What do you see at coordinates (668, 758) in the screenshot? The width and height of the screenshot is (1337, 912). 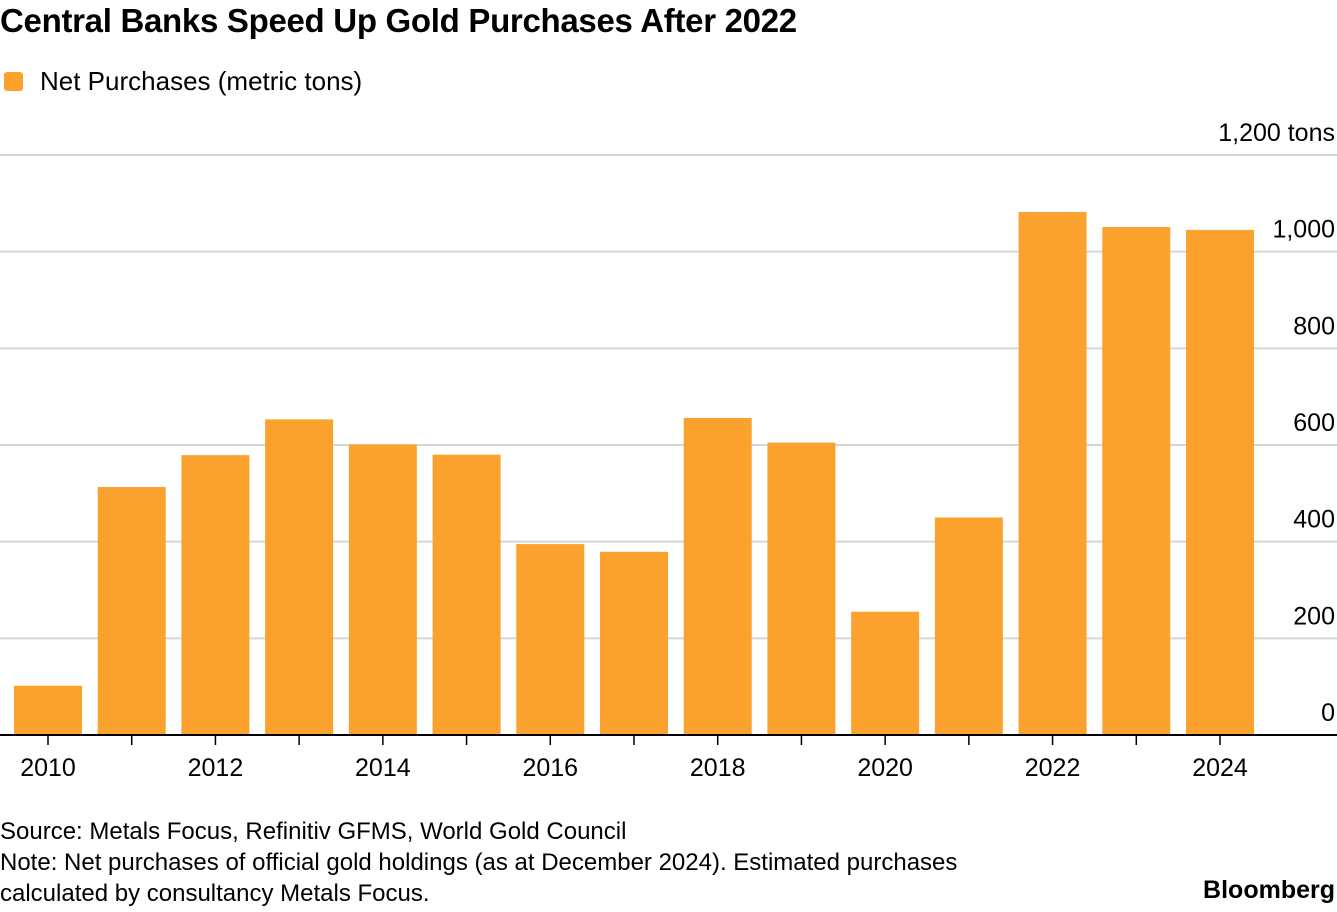 I see `x-axis: 2010 2012 2014 2016 2018 2020 2022 2024` at bounding box center [668, 758].